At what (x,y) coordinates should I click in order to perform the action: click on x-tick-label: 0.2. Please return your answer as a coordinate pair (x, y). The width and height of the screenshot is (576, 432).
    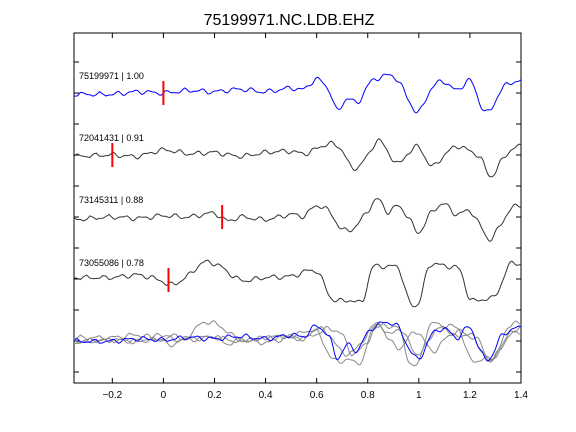
    Looking at the image, I should click on (215, 395).